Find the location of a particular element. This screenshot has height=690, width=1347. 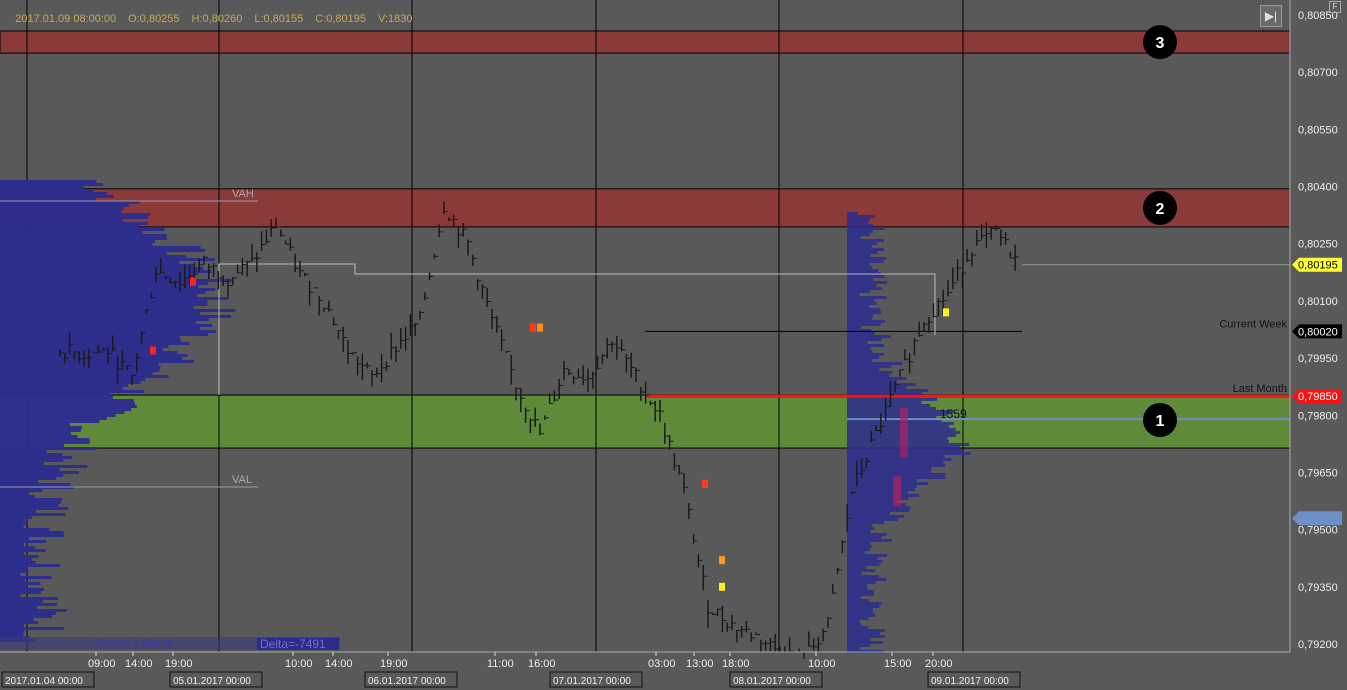

time-tick-label: 14:00 is located at coordinates (139, 664).